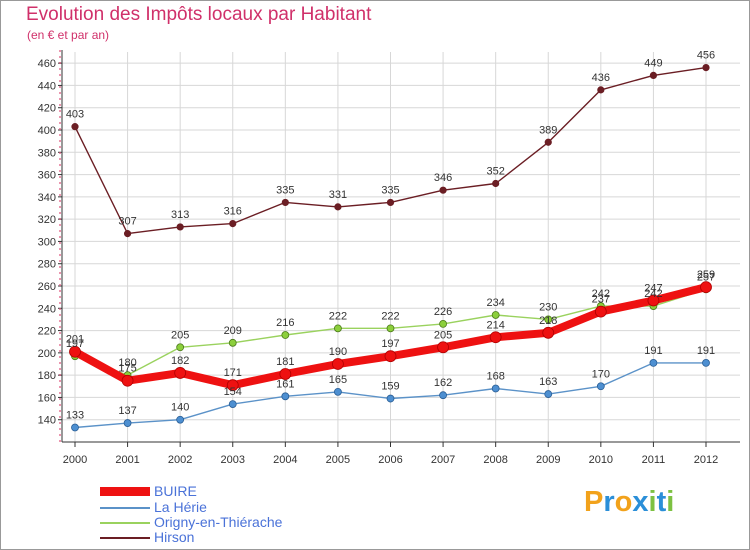  I want to click on data-label-la-herie-2009: 163, so click(548, 382).